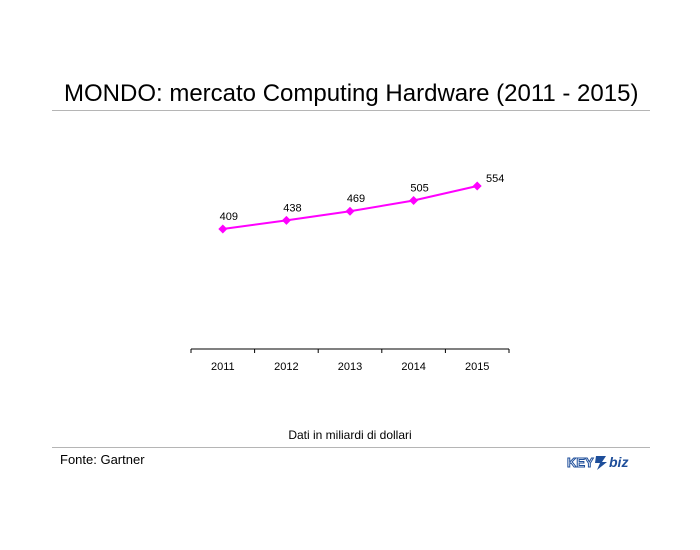 The image size is (700, 550). I want to click on data-label: 438, so click(292, 208).